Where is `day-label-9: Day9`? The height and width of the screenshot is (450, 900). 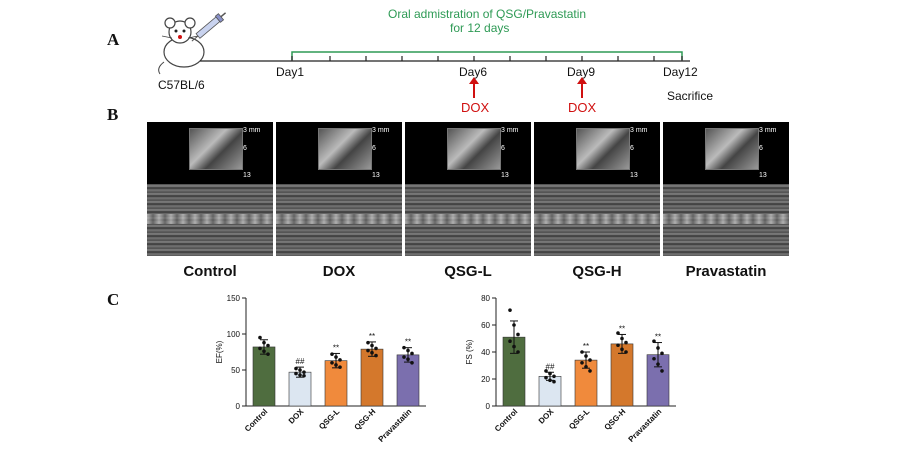 day-label-9: Day9 is located at coordinates (581, 72).